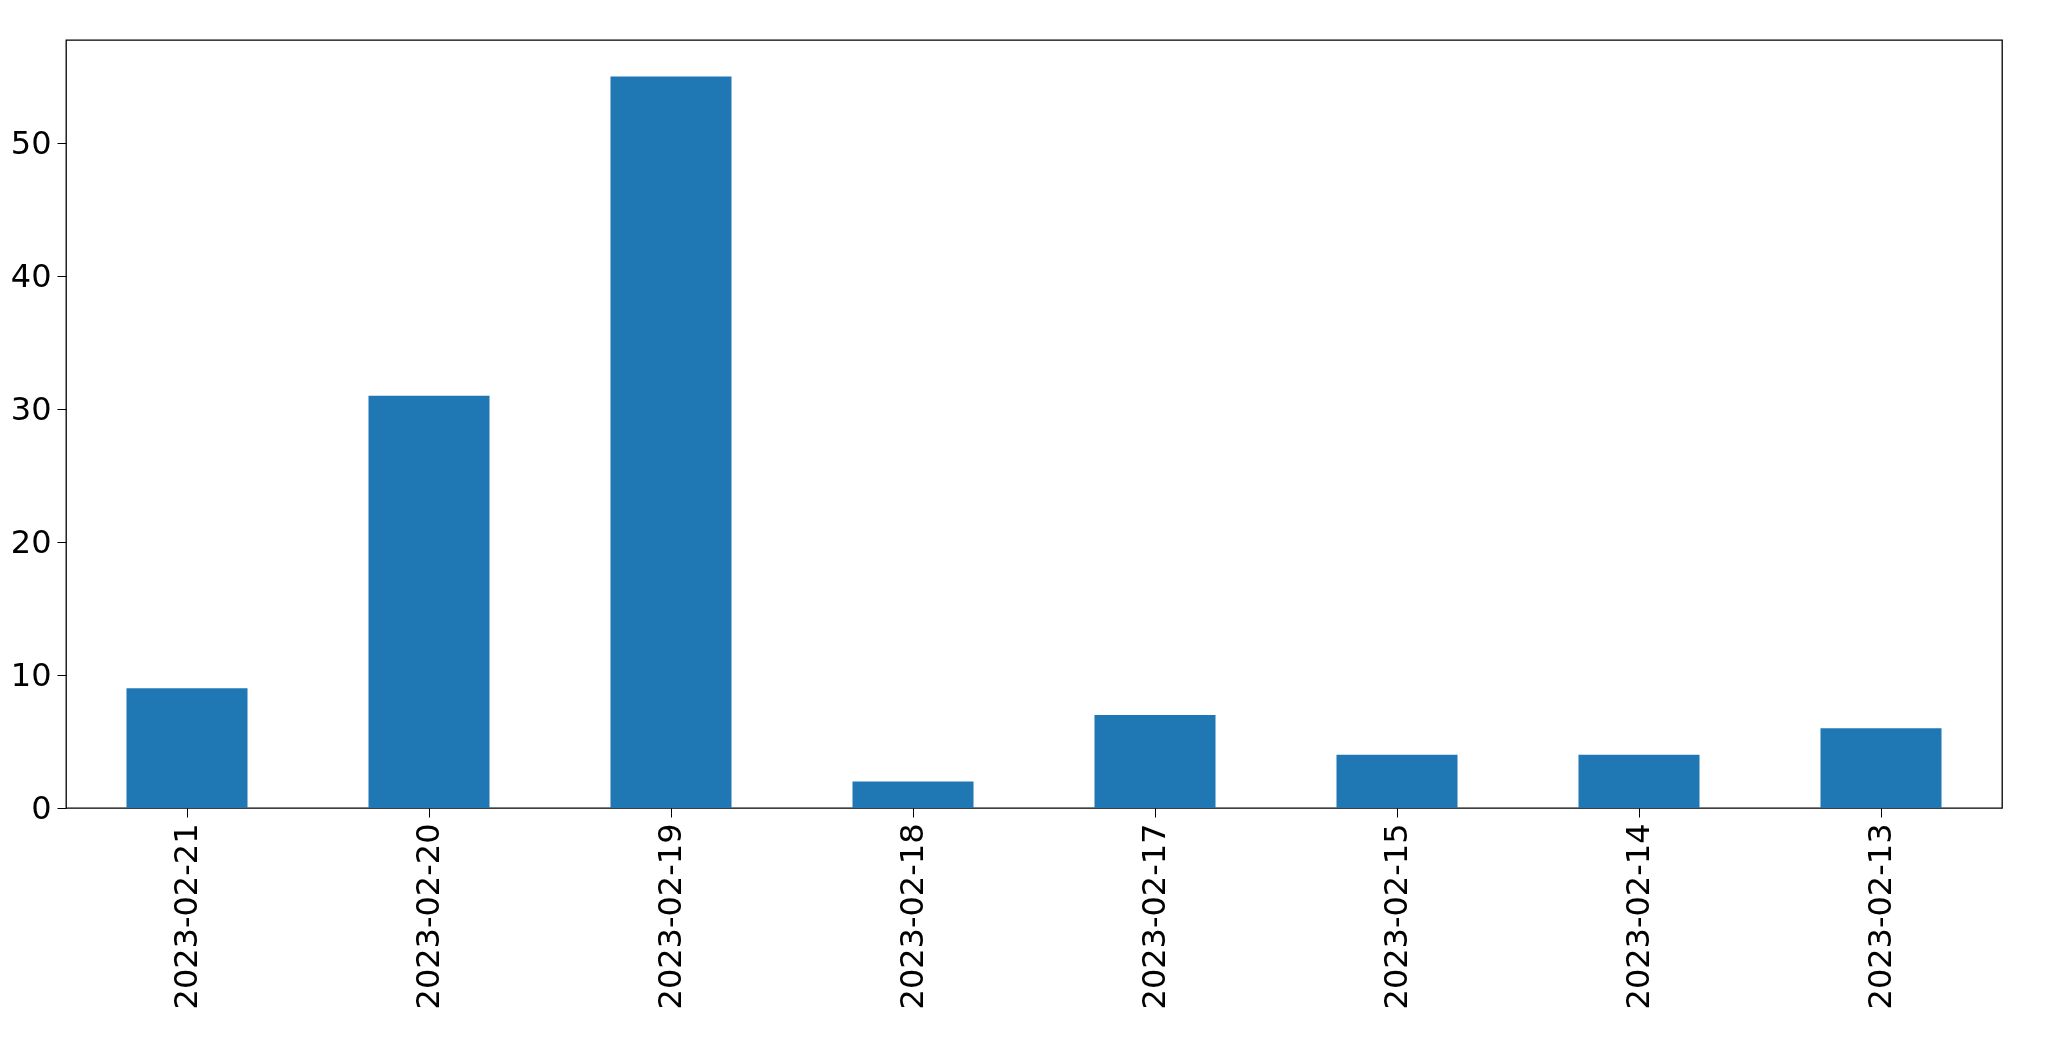 The width and height of the screenshot is (2071, 1061). What do you see at coordinates (41, 807) in the screenshot?
I see `y-tick-label: 0` at bounding box center [41, 807].